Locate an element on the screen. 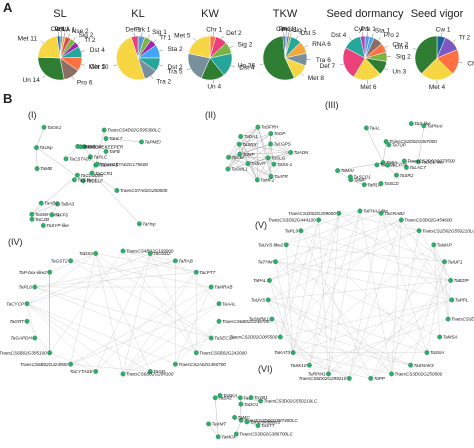 The height and width of the screenshot is (448, 474). network-node-label: TaAL is located at coordinates (374, 128).